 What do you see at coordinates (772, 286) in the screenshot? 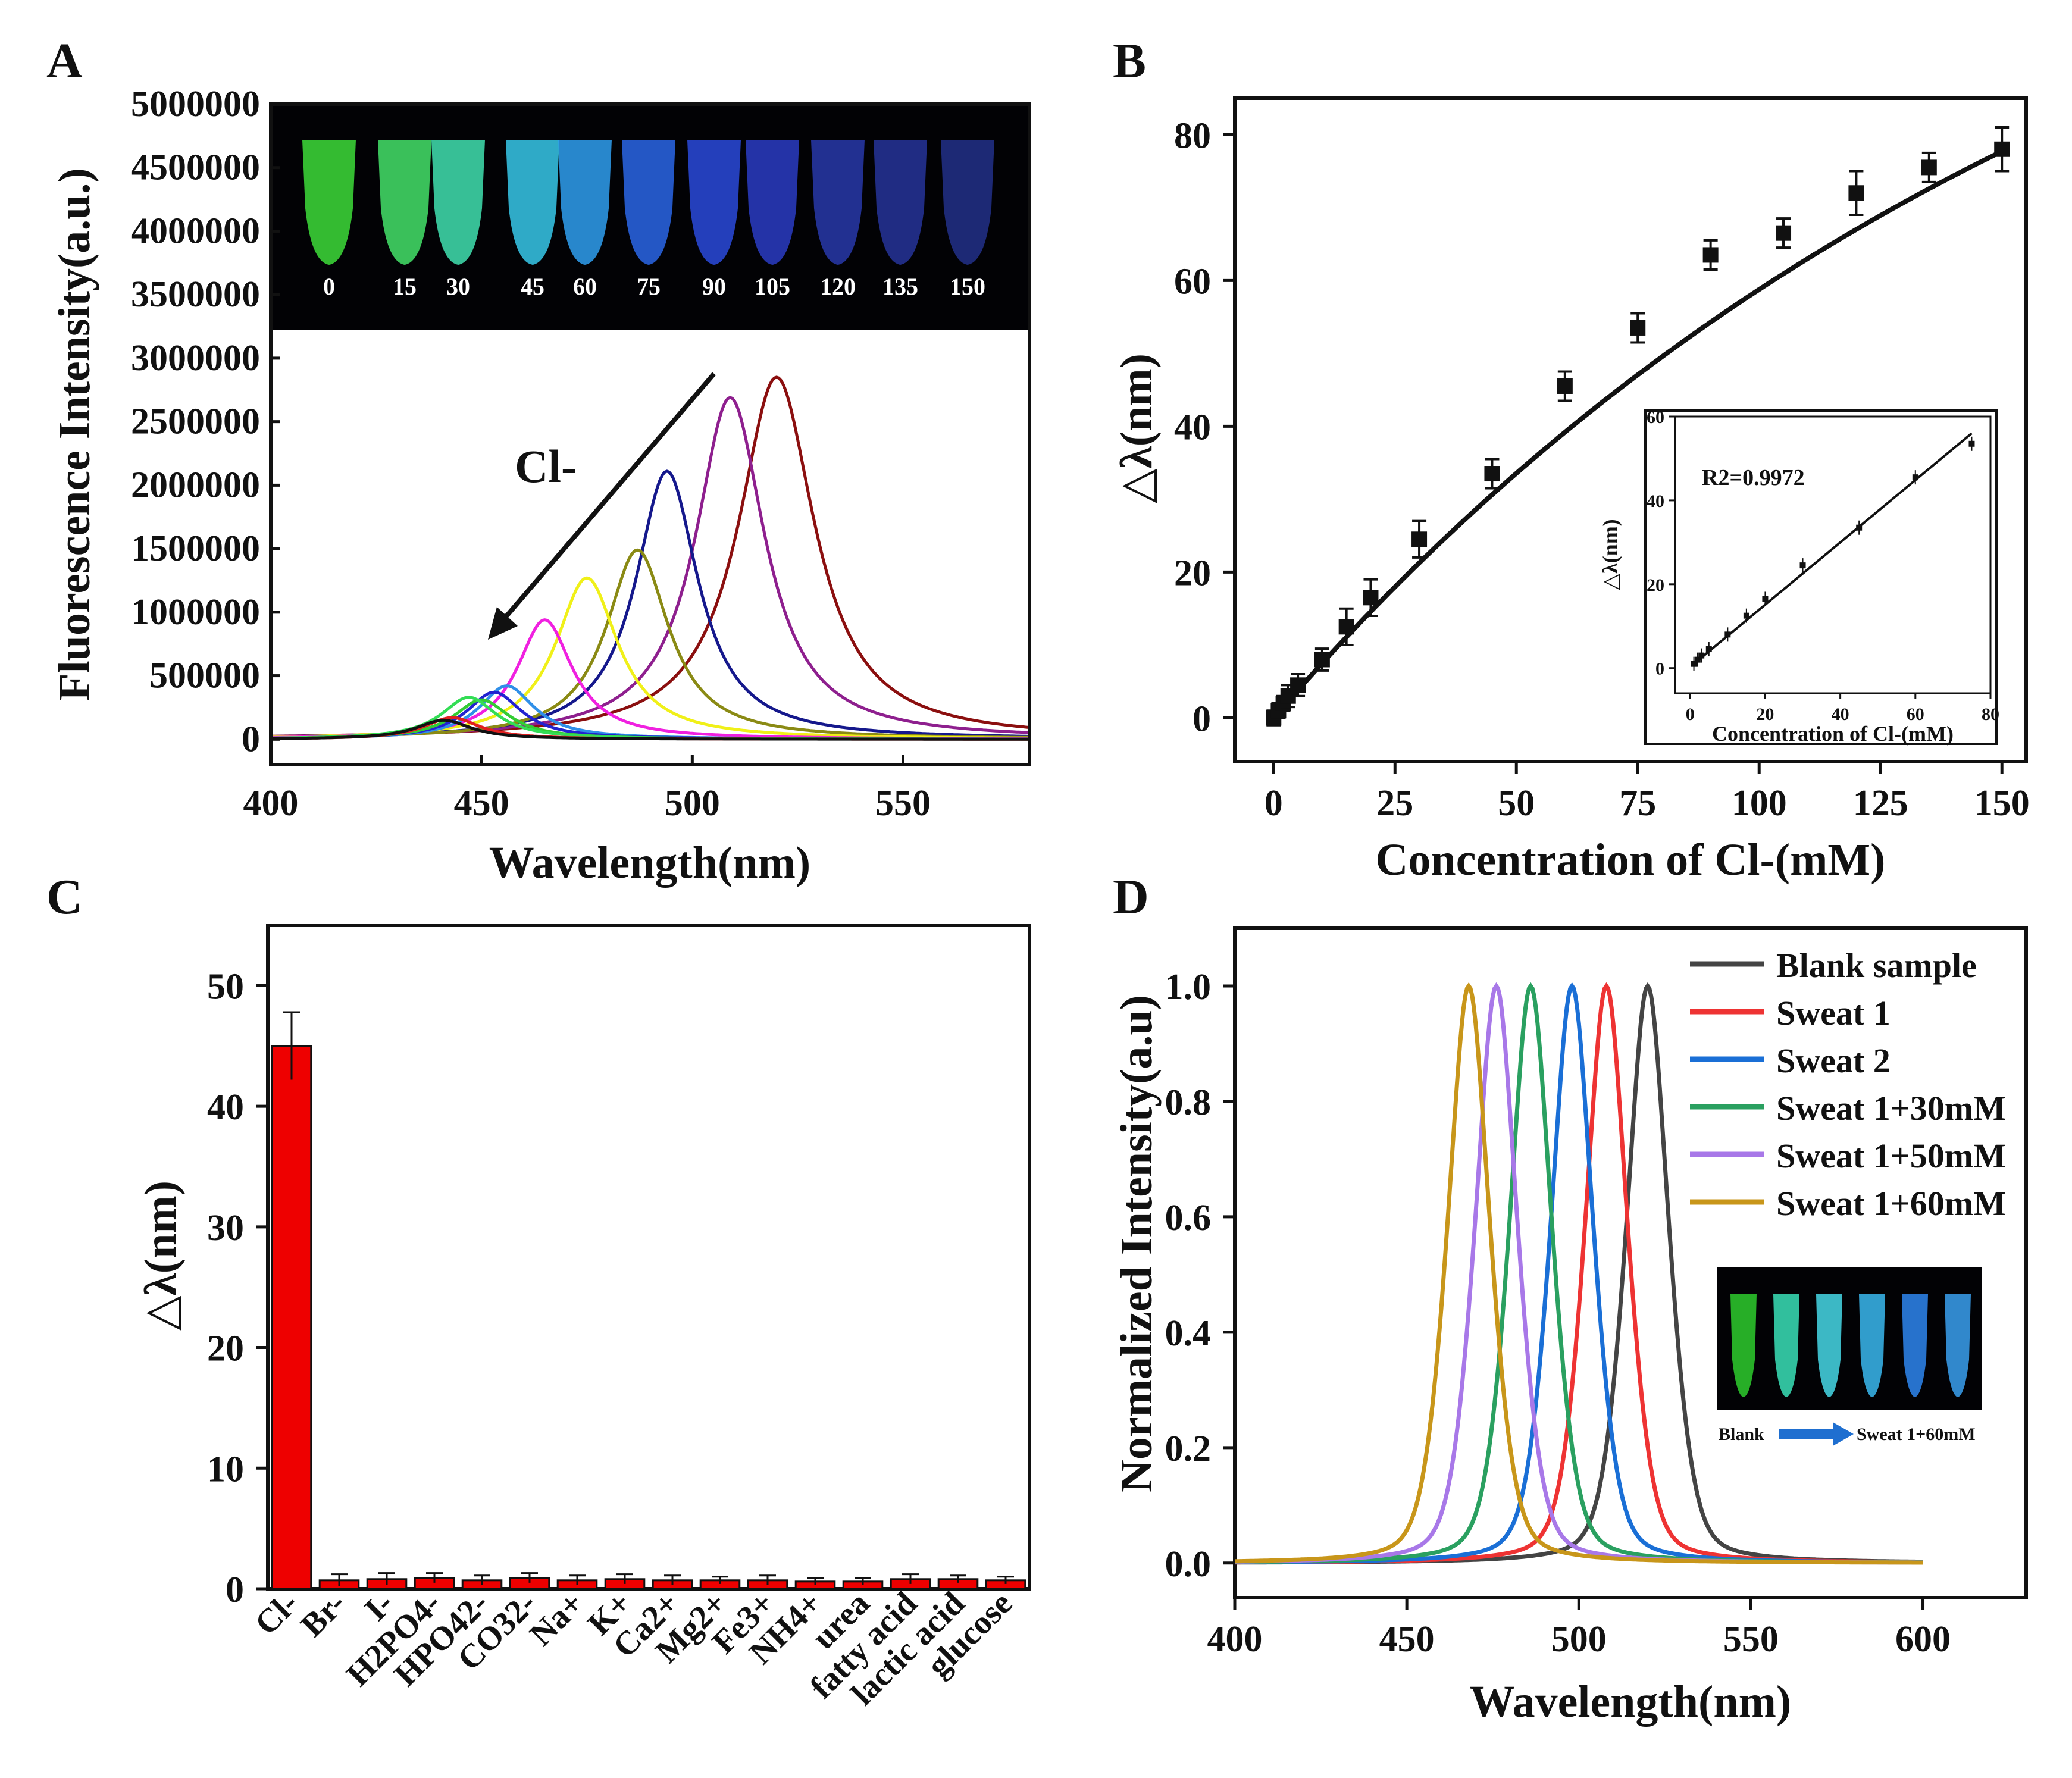
I see `tube-label-a: 105` at bounding box center [772, 286].